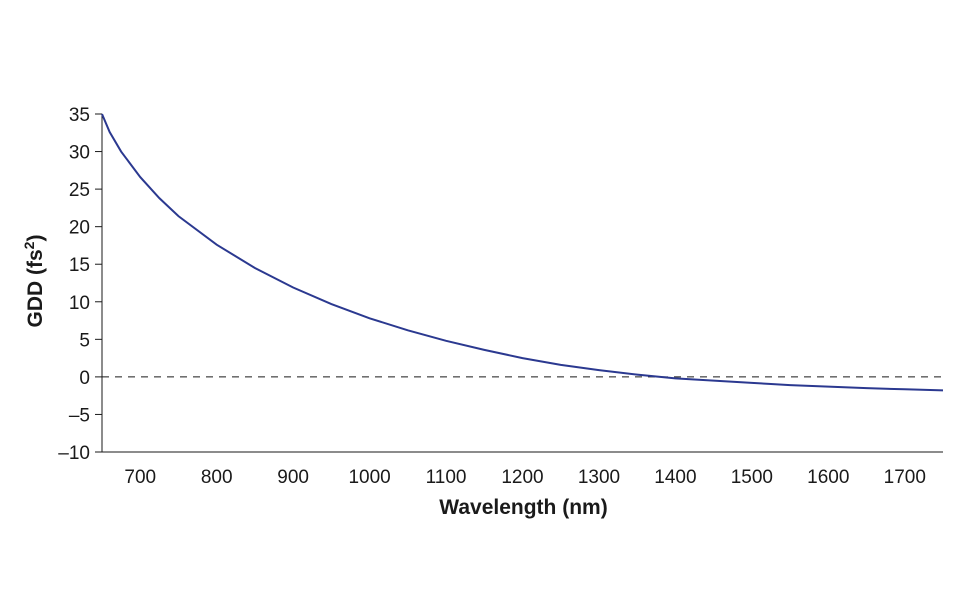 The width and height of the screenshot is (964, 600). Describe the element at coordinates (599, 477) in the screenshot. I see `x-tick-label: 1300` at that location.